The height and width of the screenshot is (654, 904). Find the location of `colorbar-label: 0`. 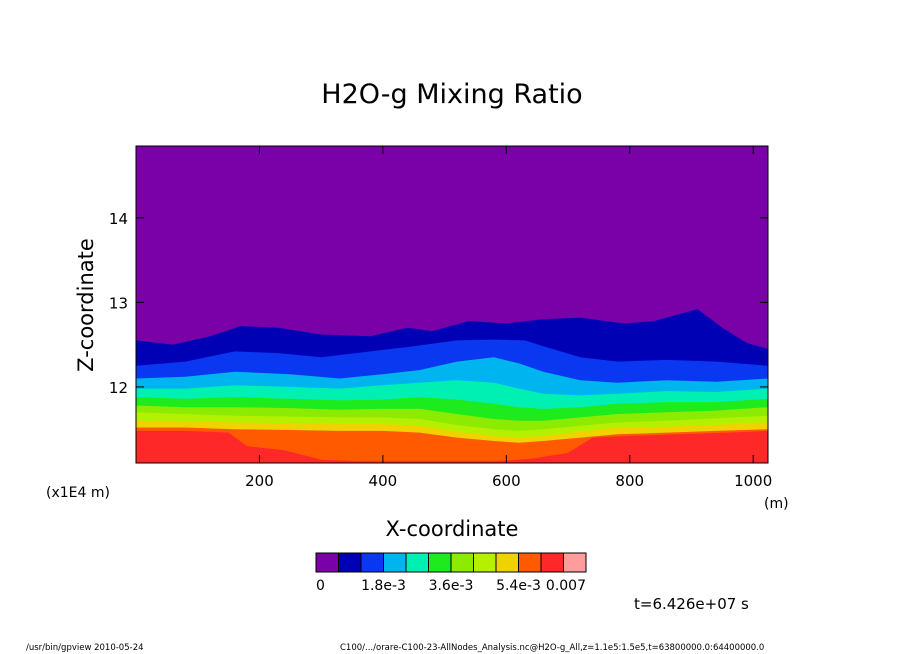

colorbar-label: 0 is located at coordinates (320, 586).